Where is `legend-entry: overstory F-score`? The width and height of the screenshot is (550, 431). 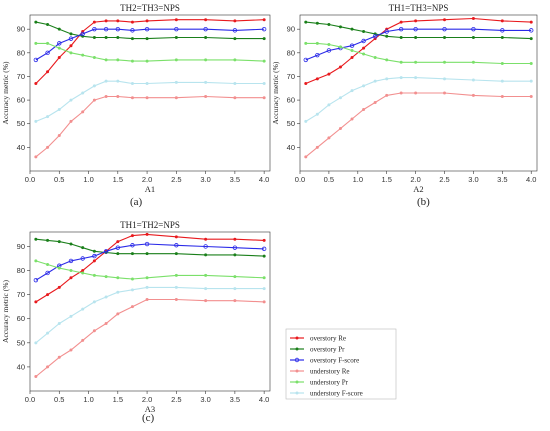 legend-entry: overstory F-score is located at coordinates (324, 361).